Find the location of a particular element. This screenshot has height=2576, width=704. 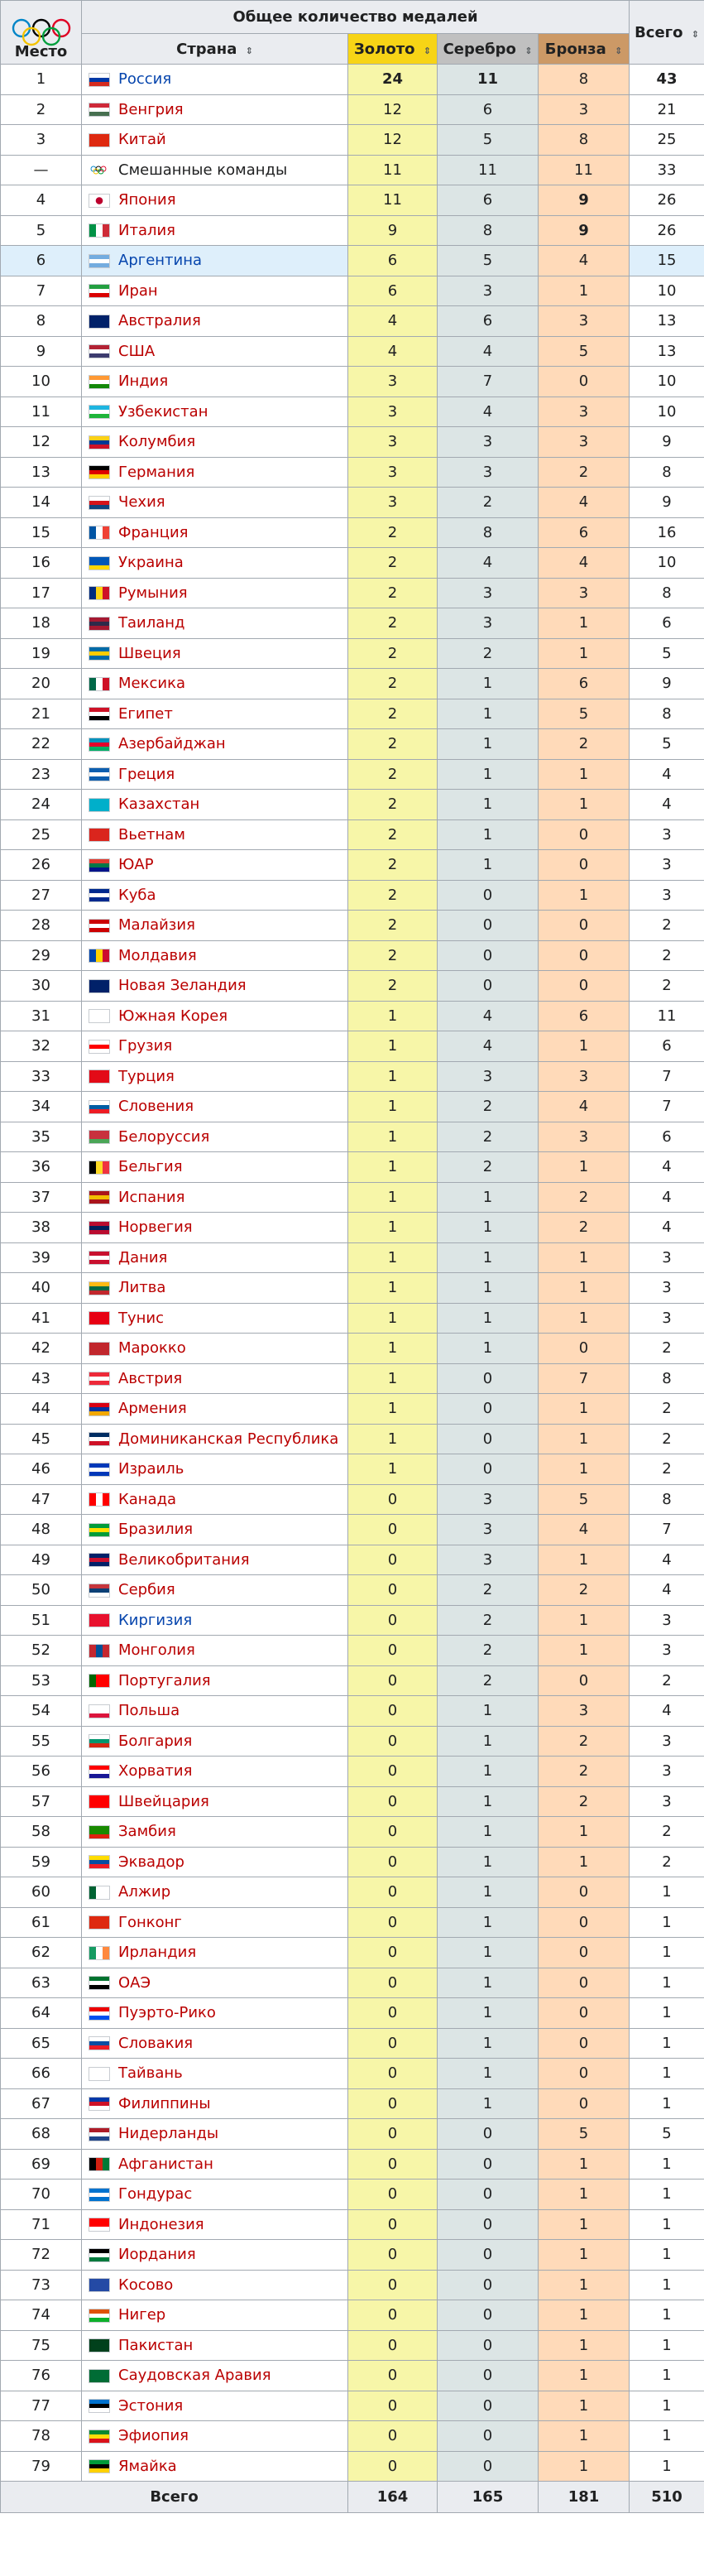

country-link: Армения is located at coordinates (152, 1409).